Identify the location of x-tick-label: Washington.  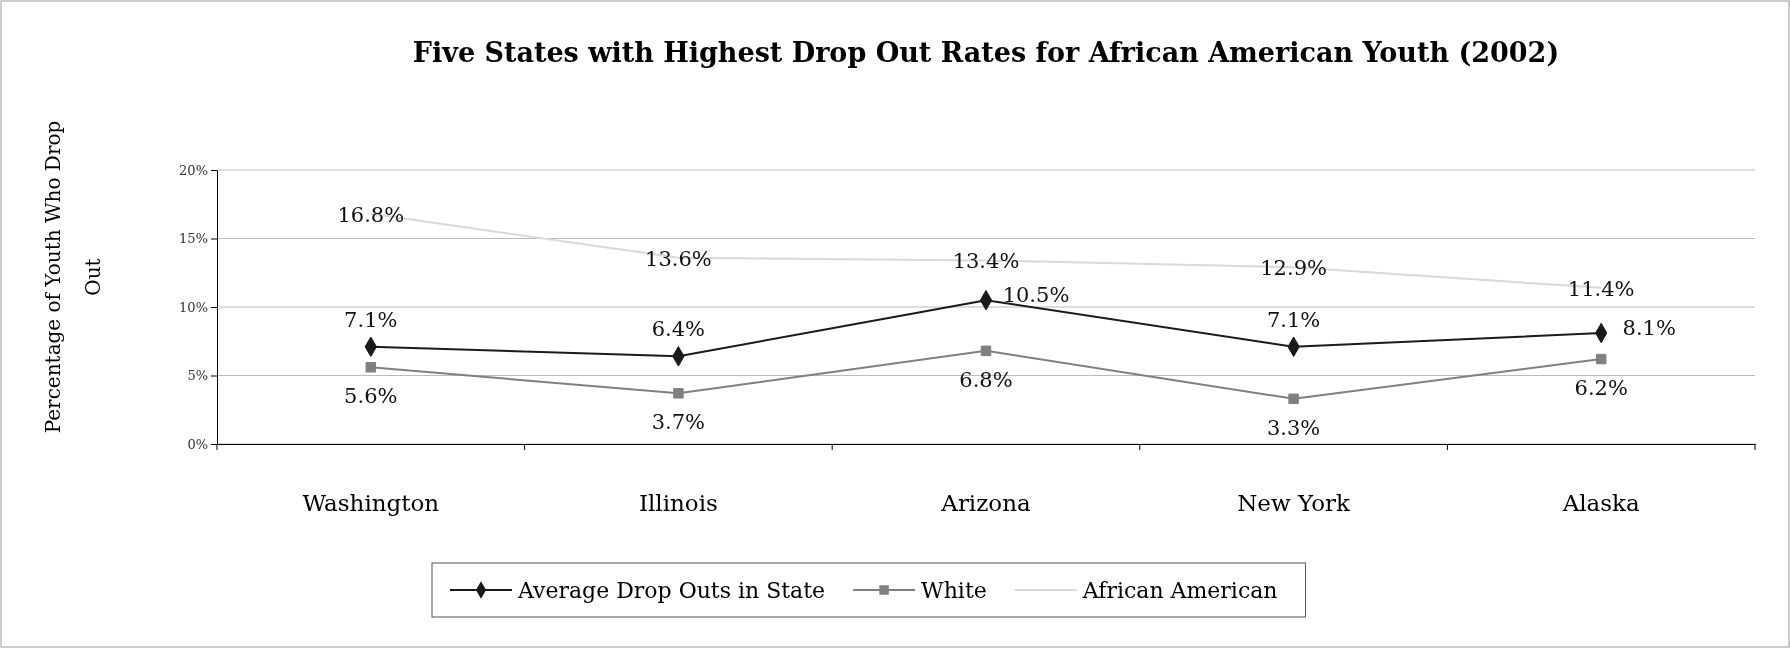
(371, 503).